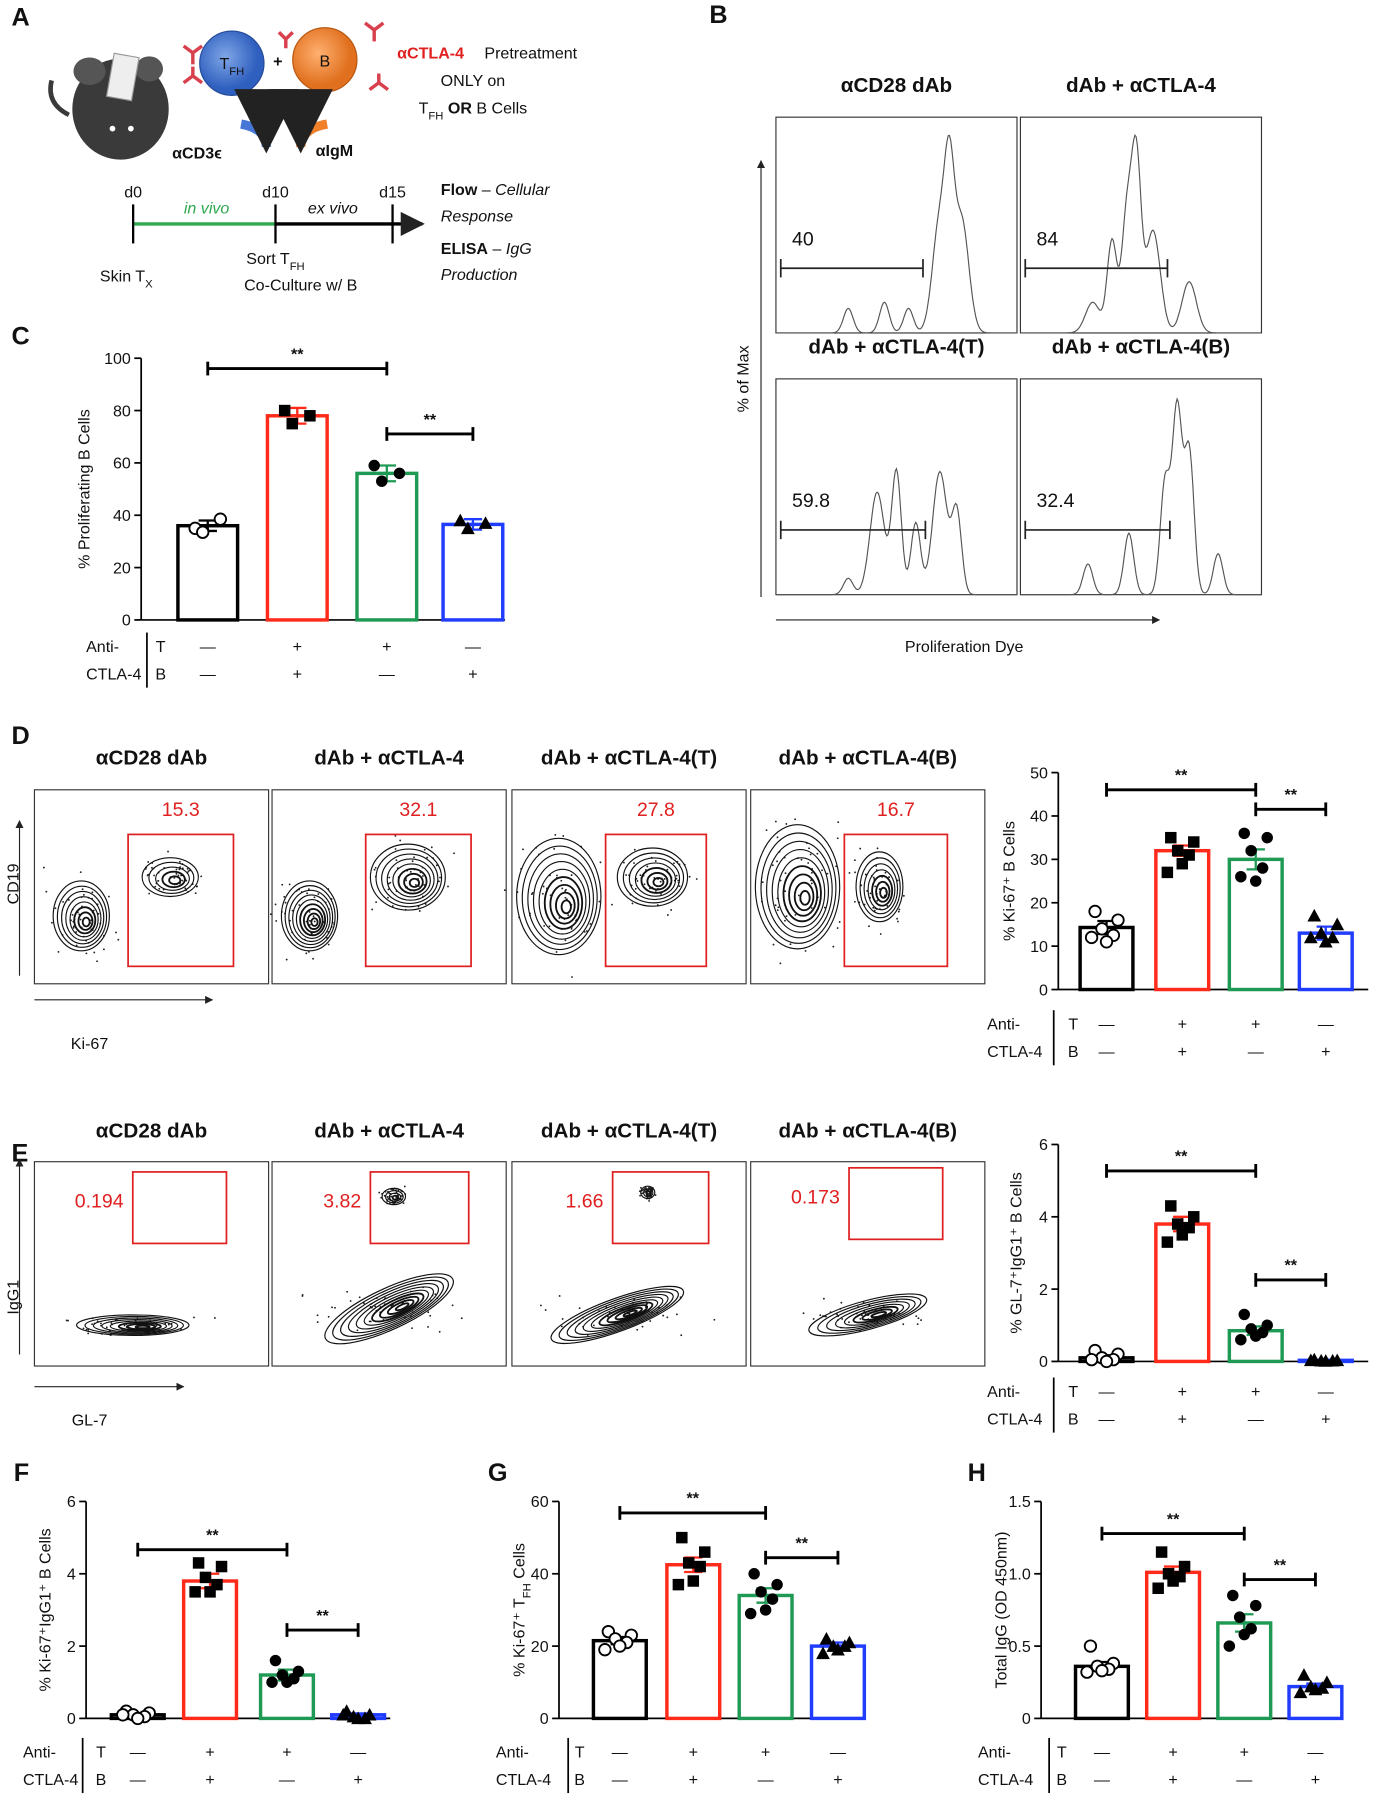  Describe the element at coordinates (90, 1044) in the screenshot. I see `x-axis-label: Ki-67` at that location.